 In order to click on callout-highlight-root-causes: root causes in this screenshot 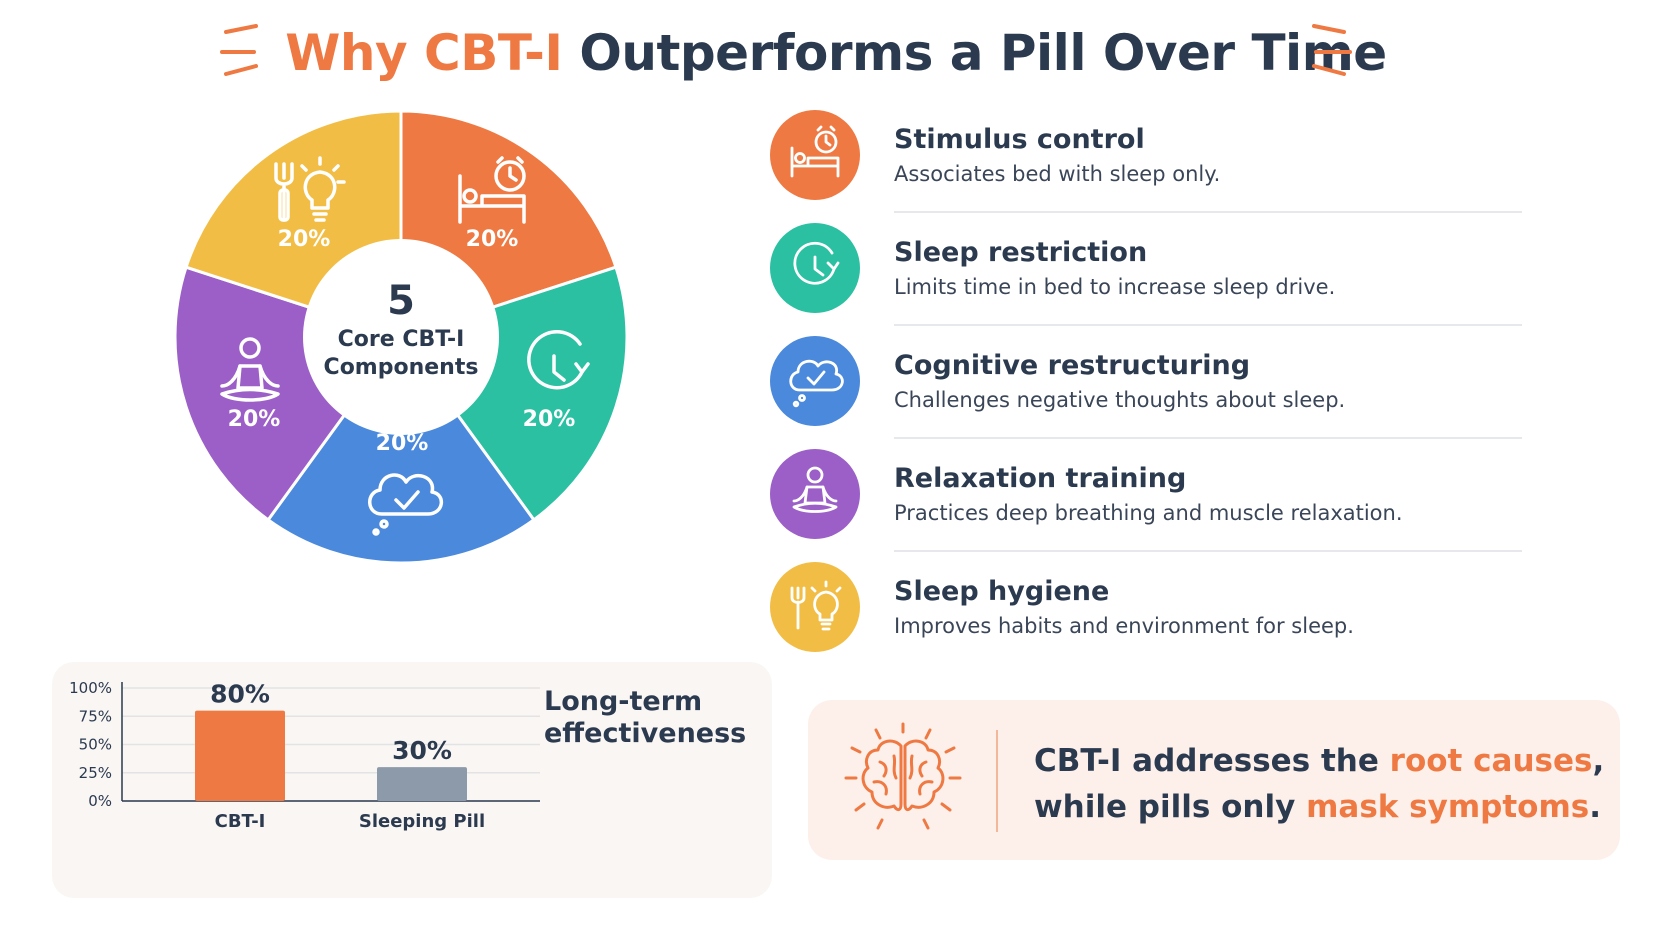, I will do `click(1491, 761)`.